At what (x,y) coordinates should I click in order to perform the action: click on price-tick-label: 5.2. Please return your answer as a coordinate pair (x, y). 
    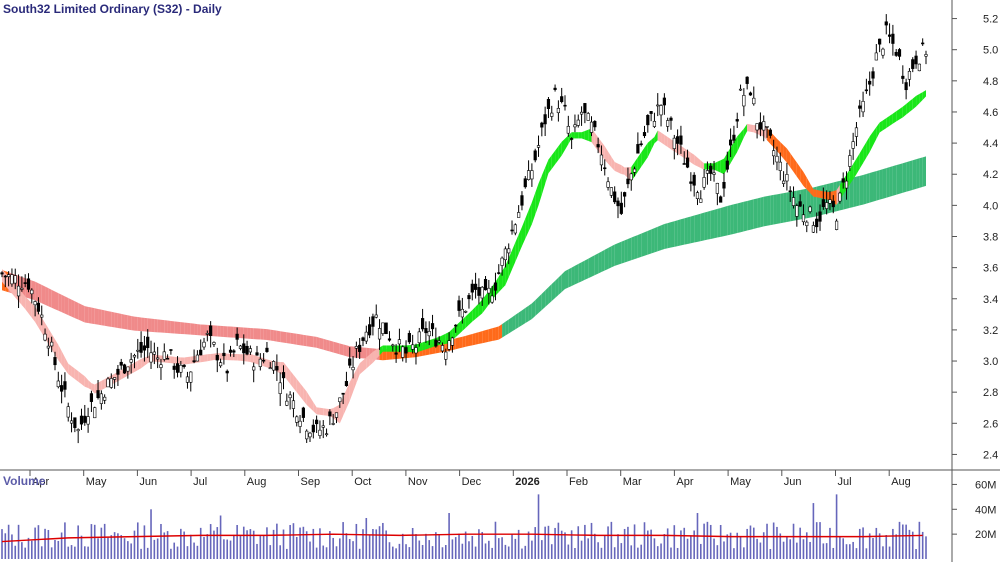
    Looking at the image, I should click on (990, 20).